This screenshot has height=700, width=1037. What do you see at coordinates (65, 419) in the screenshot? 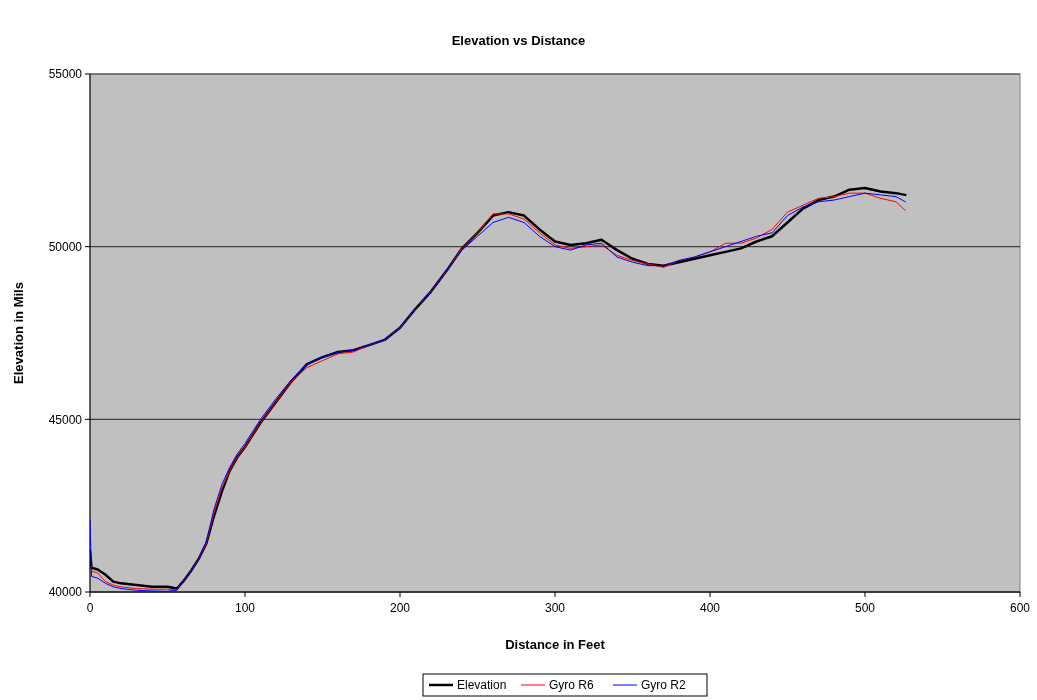
I see `y-tick-label: 45000` at bounding box center [65, 419].